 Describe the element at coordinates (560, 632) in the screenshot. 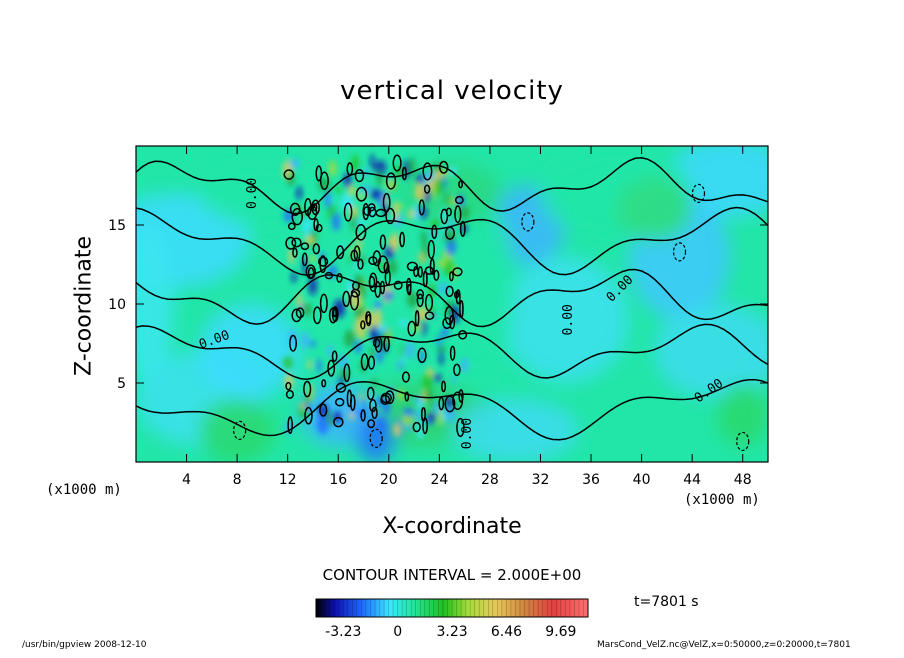

I see `colorbar-tick-label: 9.69` at that location.